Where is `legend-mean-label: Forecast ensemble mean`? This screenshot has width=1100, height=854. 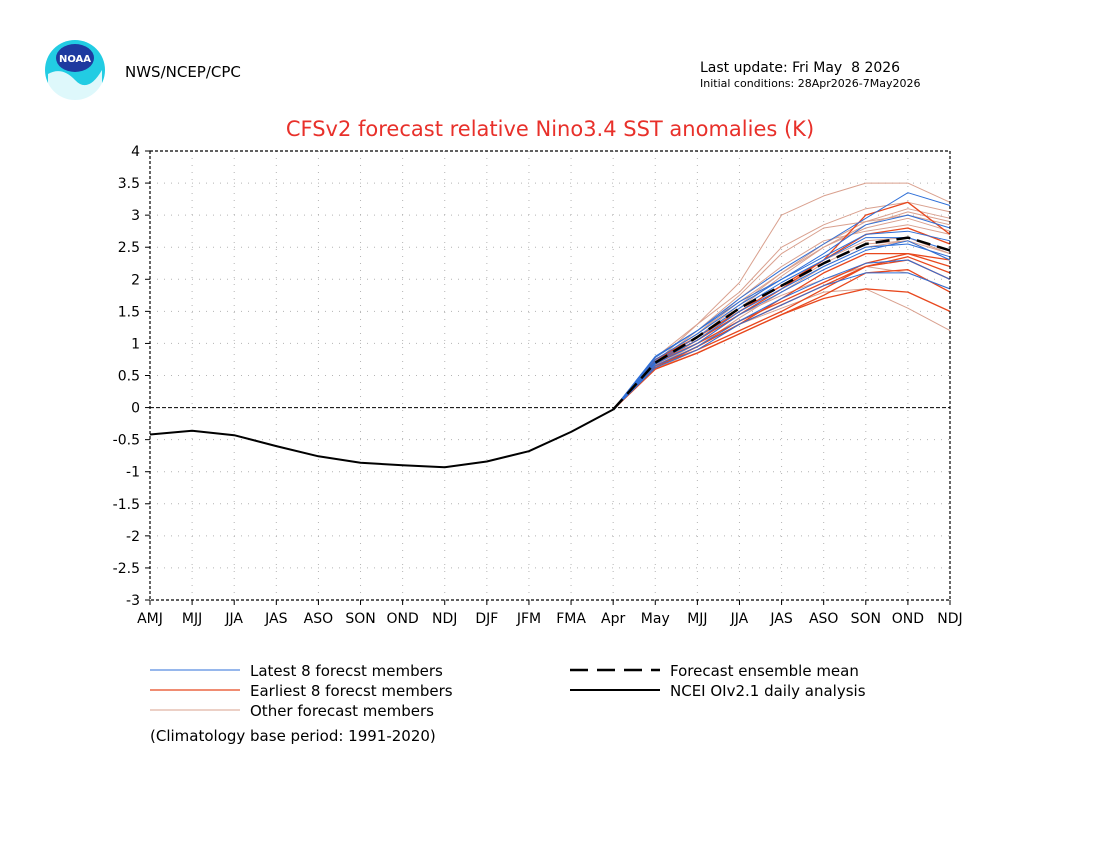
legend-mean-label: Forecast ensemble mean is located at coordinates (764, 671).